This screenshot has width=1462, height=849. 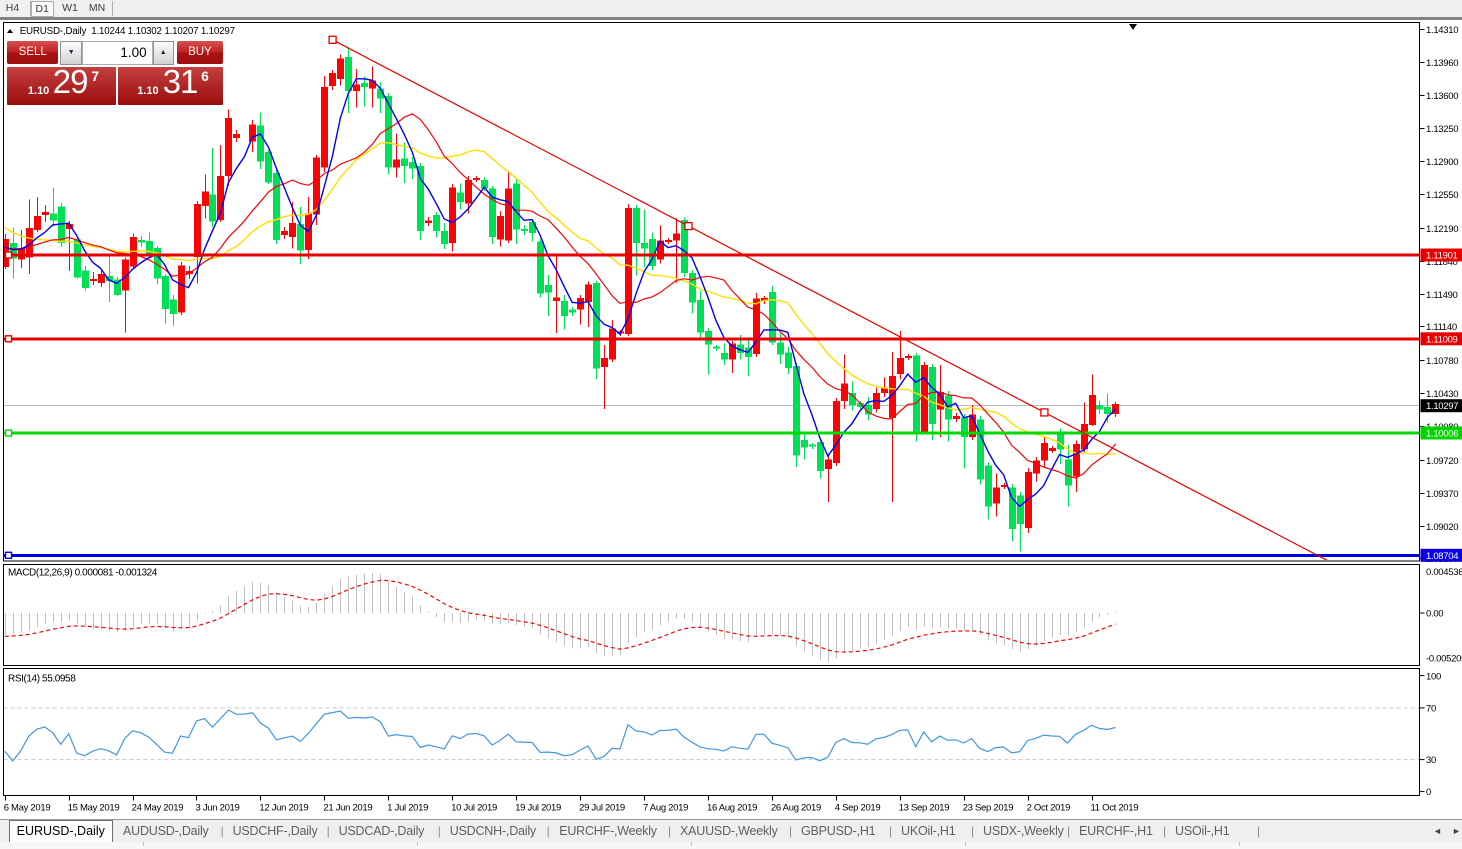 What do you see at coordinates (1442, 461) in the screenshot?
I see `svg-text: 1.09720` at bounding box center [1442, 461].